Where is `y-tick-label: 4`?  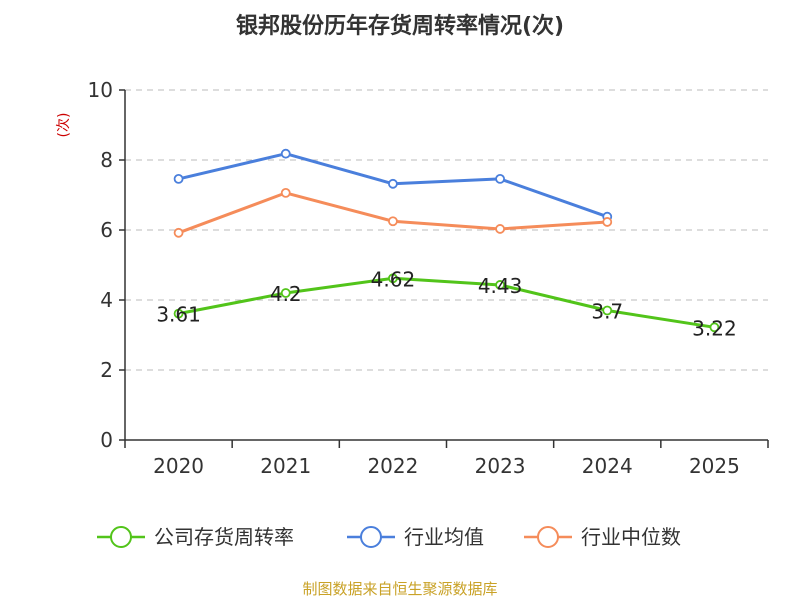
y-tick-label: 4 is located at coordinates (106, 300).